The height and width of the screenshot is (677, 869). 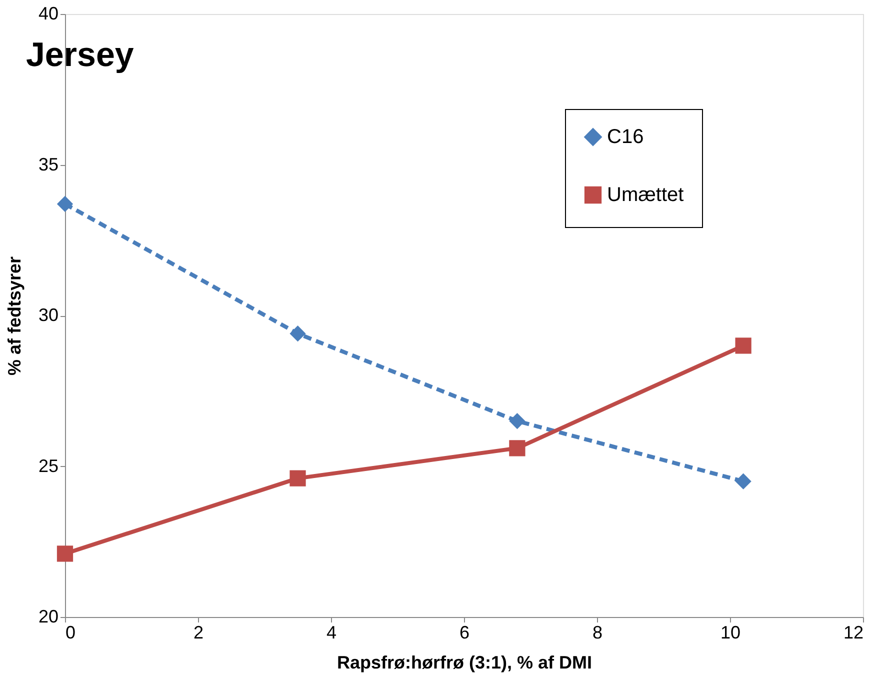 What do you see at coordinates (625, 137) in the screenshot?
I see `legend-label: C16` at bounding box center [625, 137].